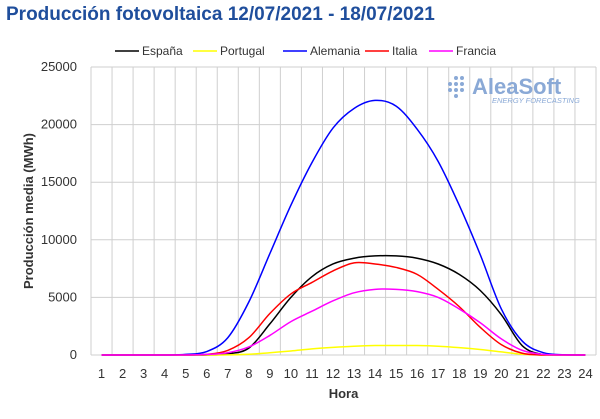  I want to click on y-tick-labels: 0 5000 10000 15000 20000 25000, so click(59, 210).